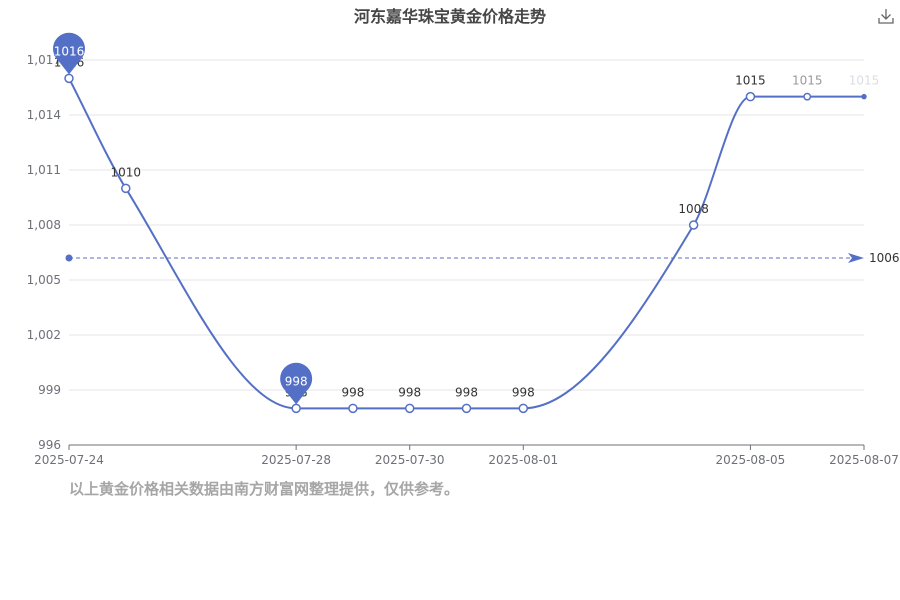 The width and height of the screenshot is (900, 600). I want to click on min-marker-pin, so click(296, 383).